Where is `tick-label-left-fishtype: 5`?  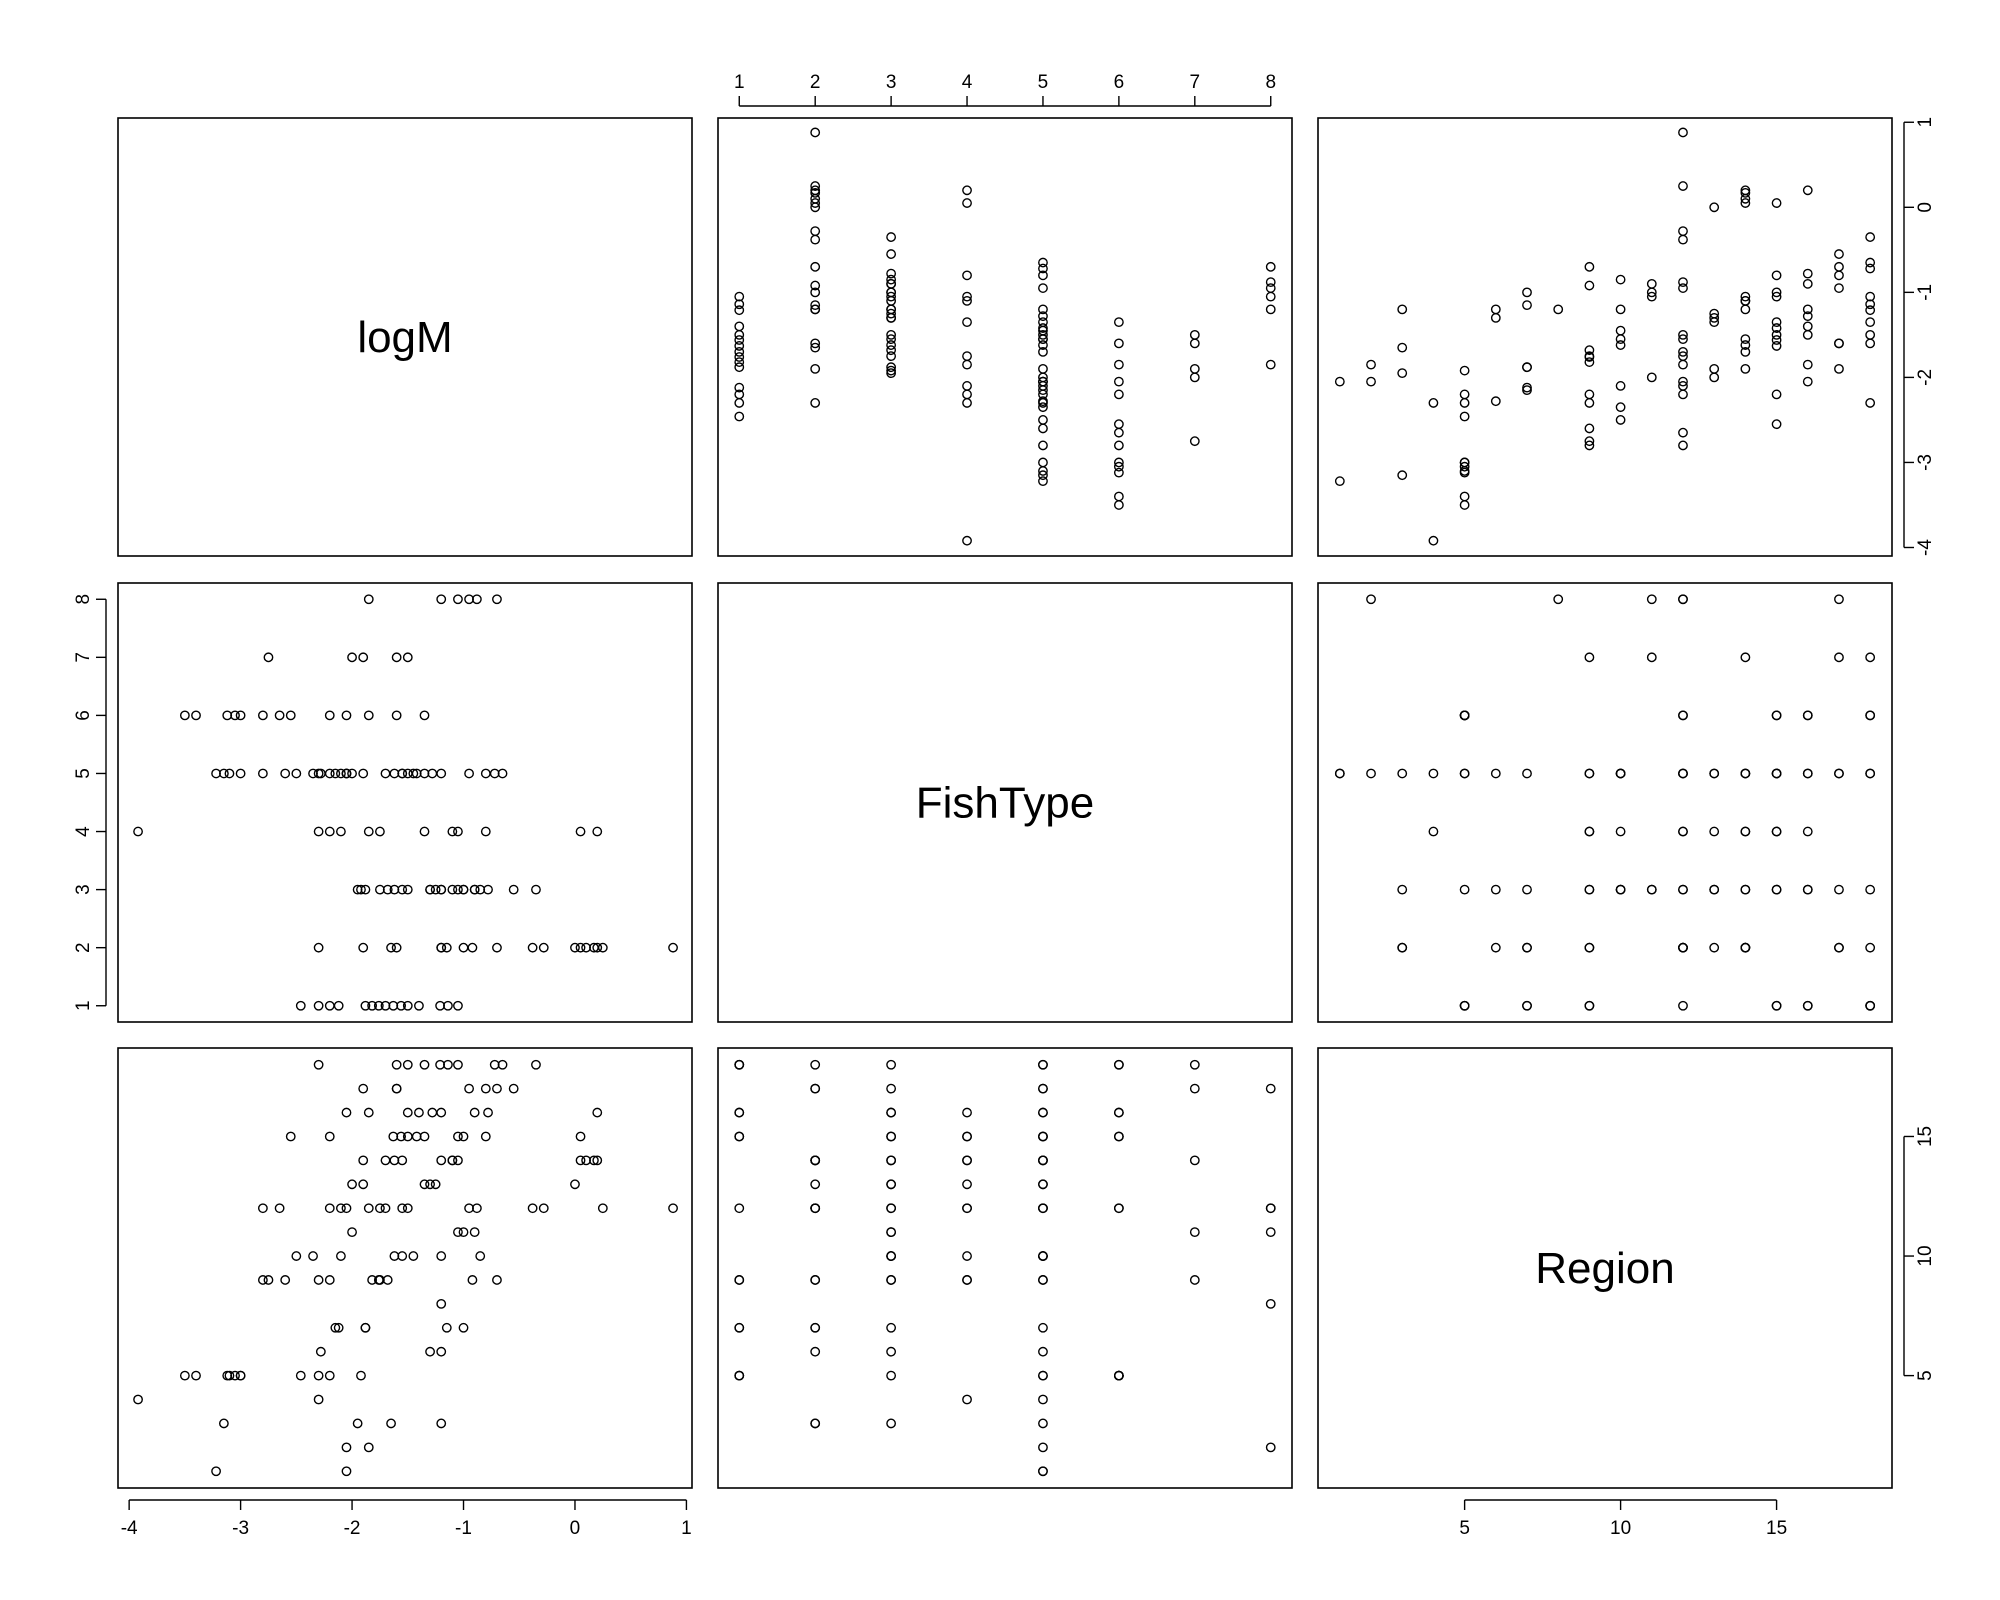 tick-label-left-fishtype: 5 is located at coordinates (83, 773).